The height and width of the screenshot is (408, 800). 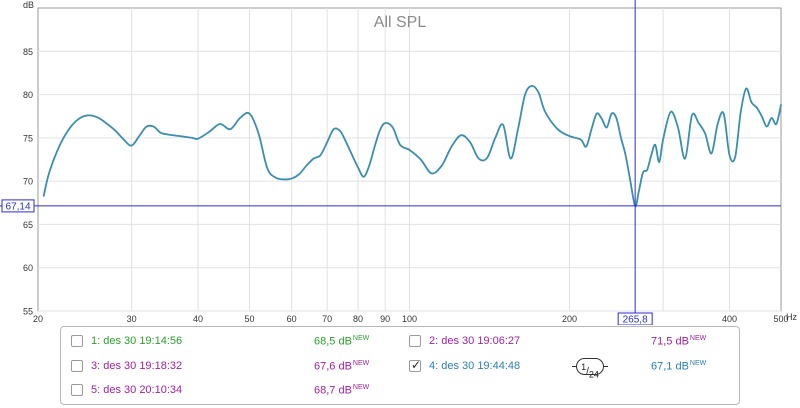 What do you see at coordinates (569, 367) in the screenshot?
I see `legend-entry-4: ✓ 4: des 30 19:44:48 67,1 dBNEW` at bounding box center [569, 367].